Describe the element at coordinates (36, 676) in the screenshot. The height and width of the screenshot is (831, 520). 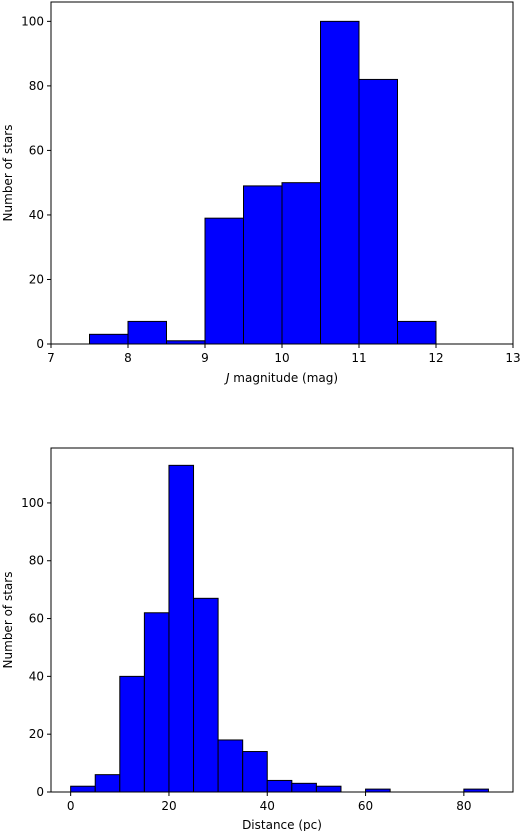
I see `distance-histogram-ytick-label-40: 40` at that location.